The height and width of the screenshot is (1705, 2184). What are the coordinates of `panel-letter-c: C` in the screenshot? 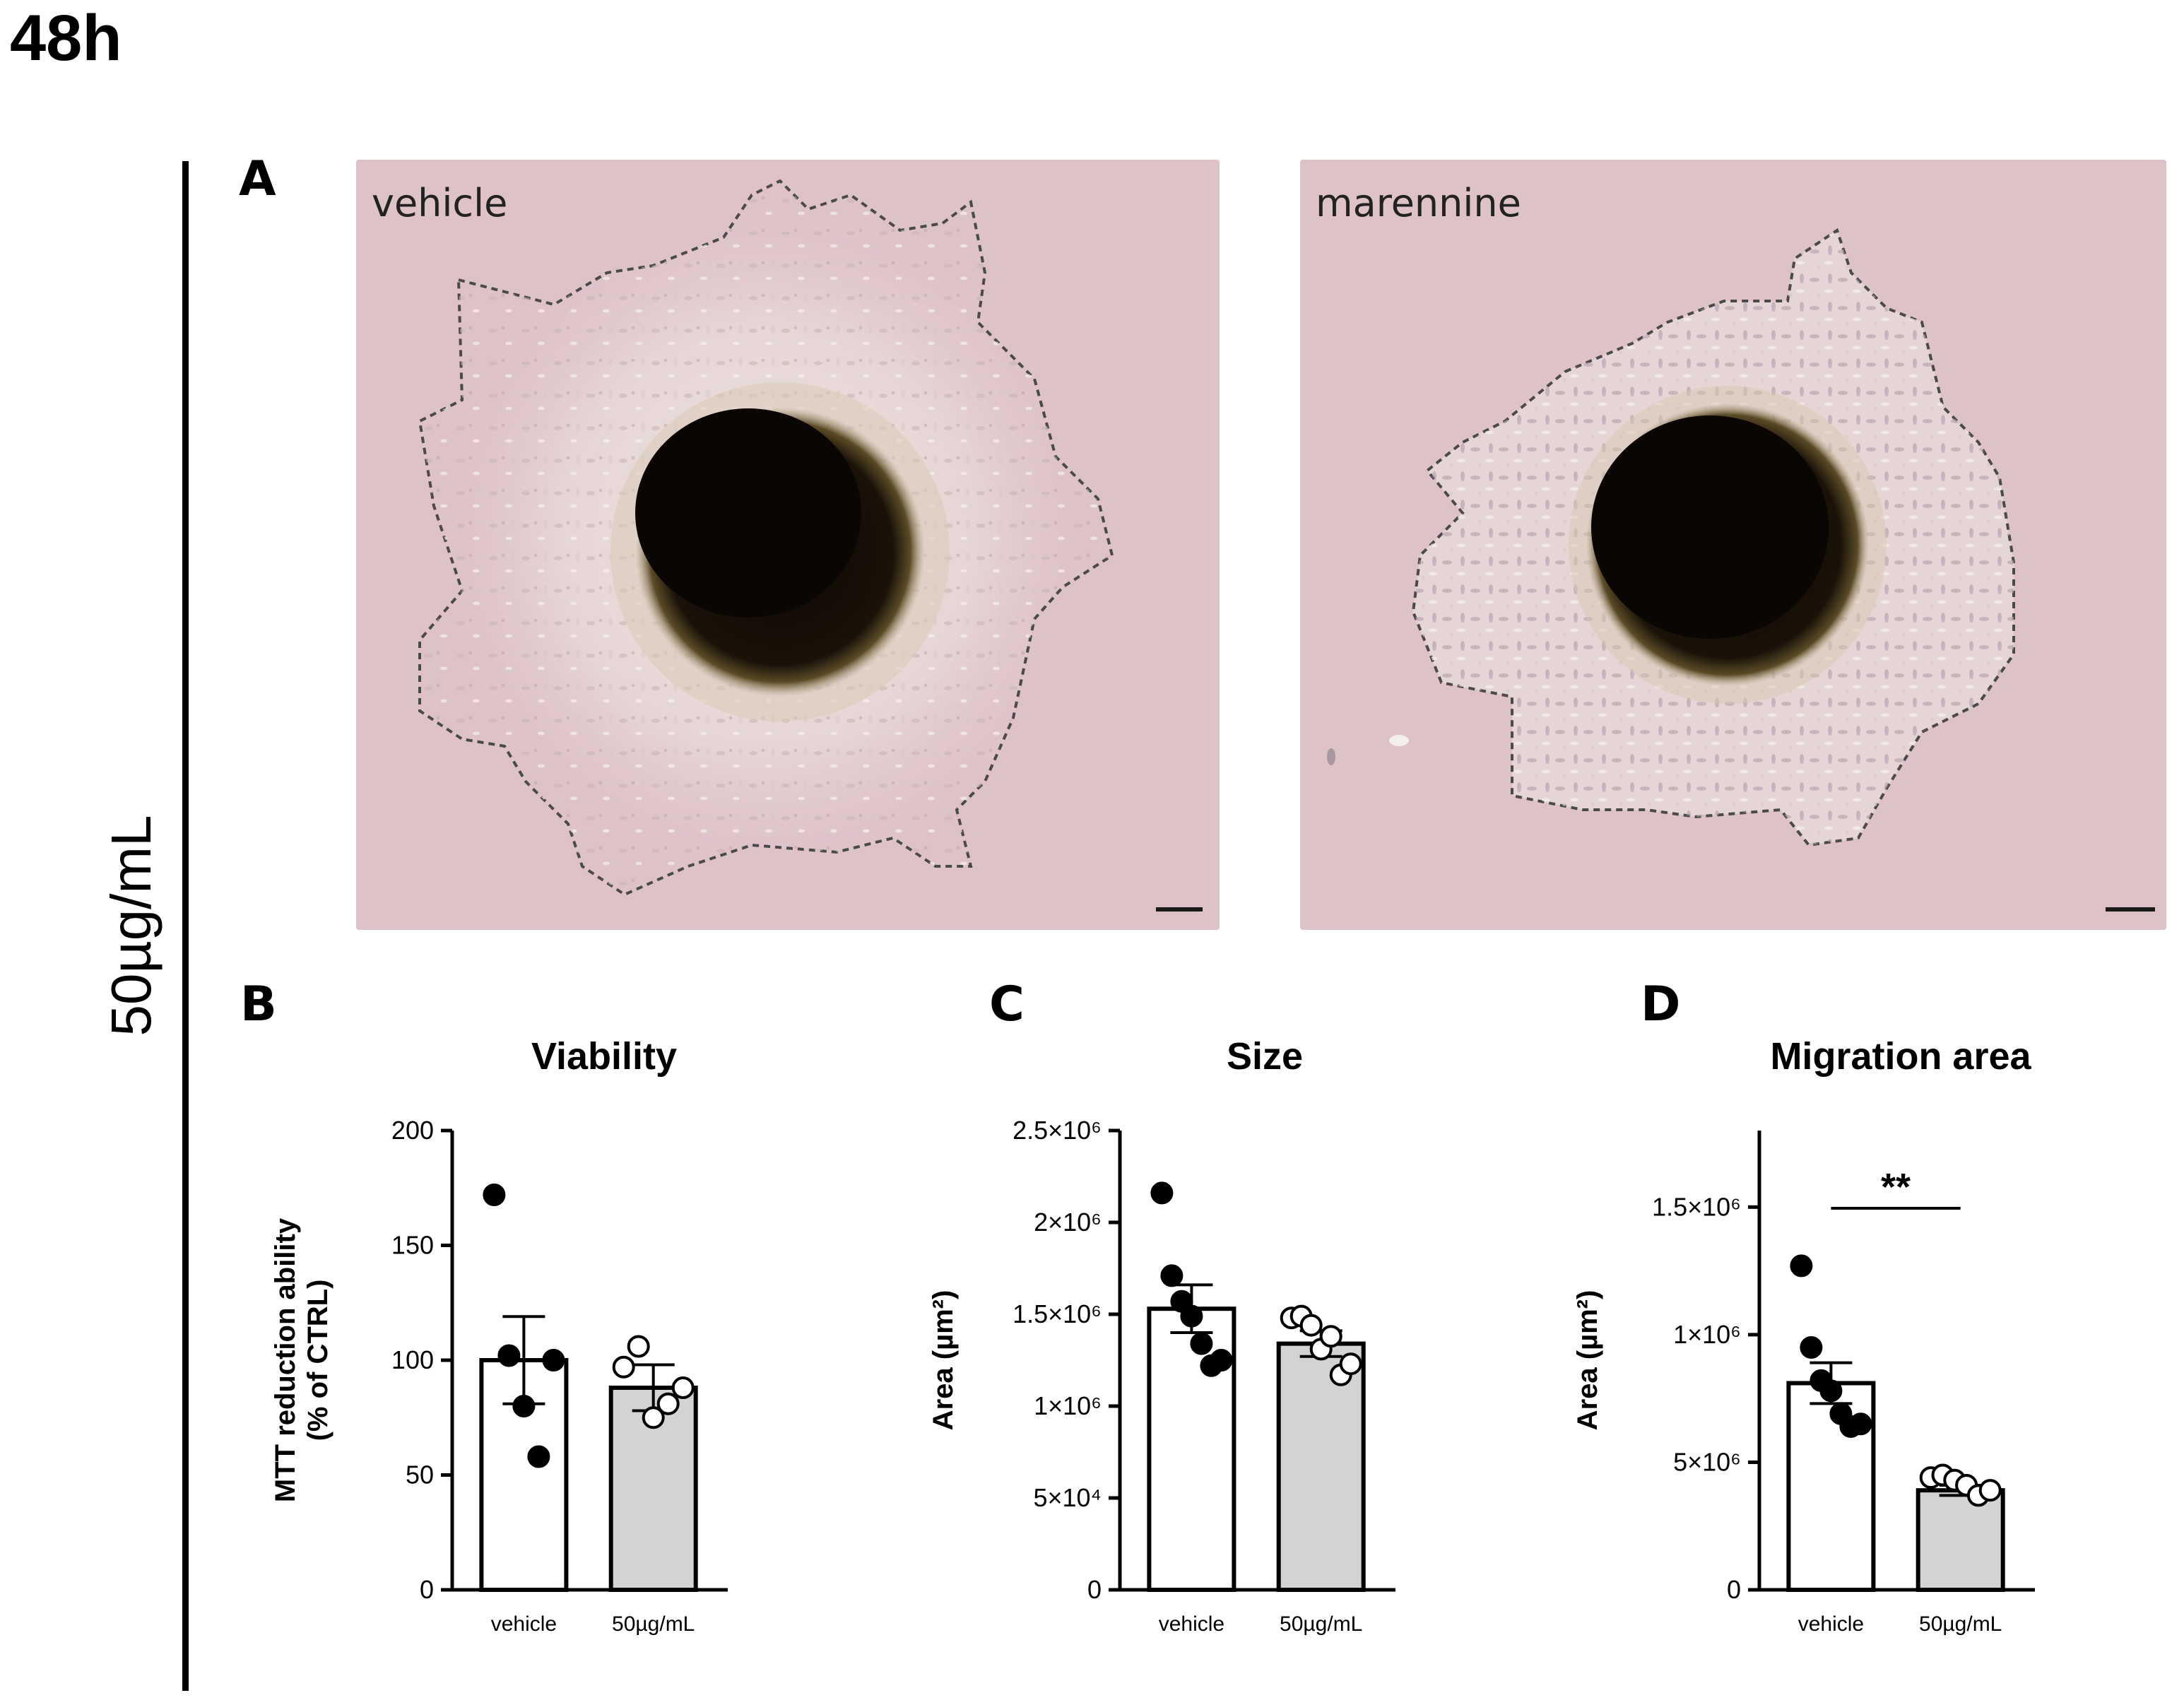 It's located at (1007, 1005).